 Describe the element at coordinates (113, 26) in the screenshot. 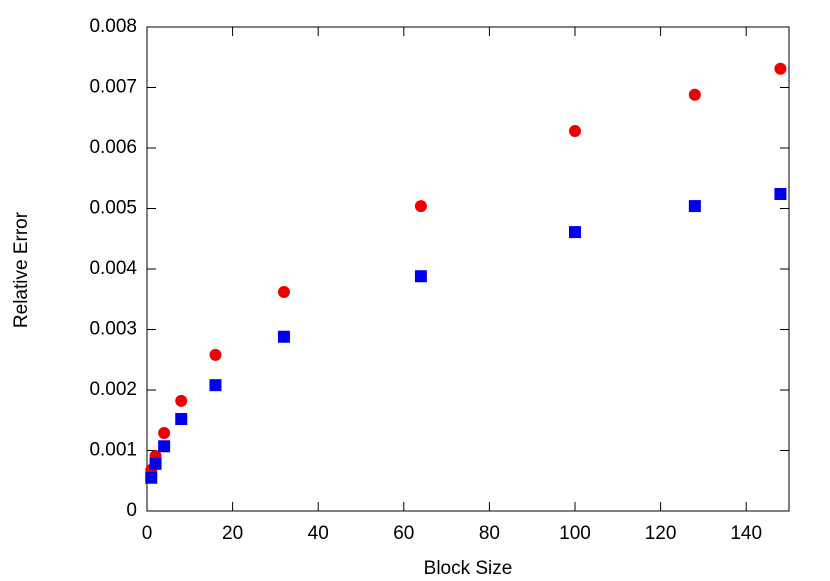

I see `y-tick-label: 0.008` at that location.